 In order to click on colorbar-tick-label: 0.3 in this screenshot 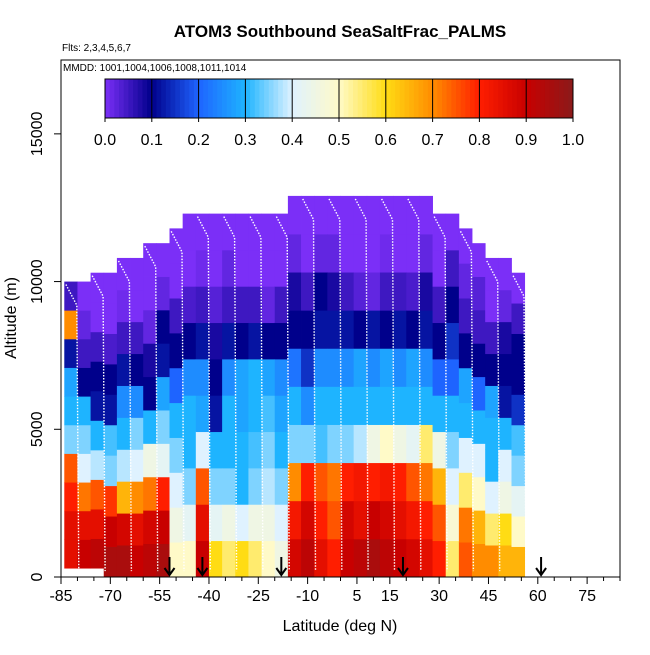, I will do `click(245, 140)`.